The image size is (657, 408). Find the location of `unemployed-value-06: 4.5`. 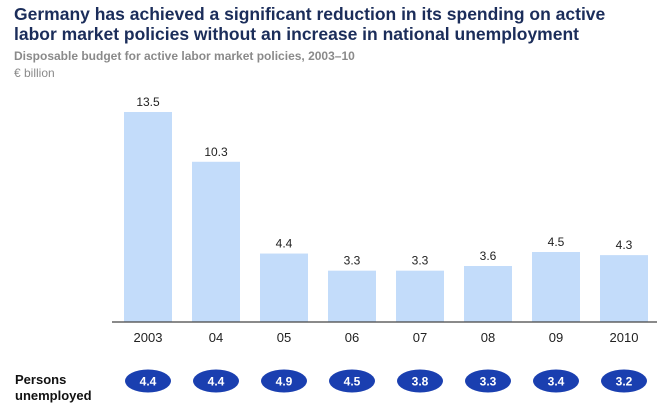

unemployed-value-06: 4.5 is located at coordinates (352, 382).